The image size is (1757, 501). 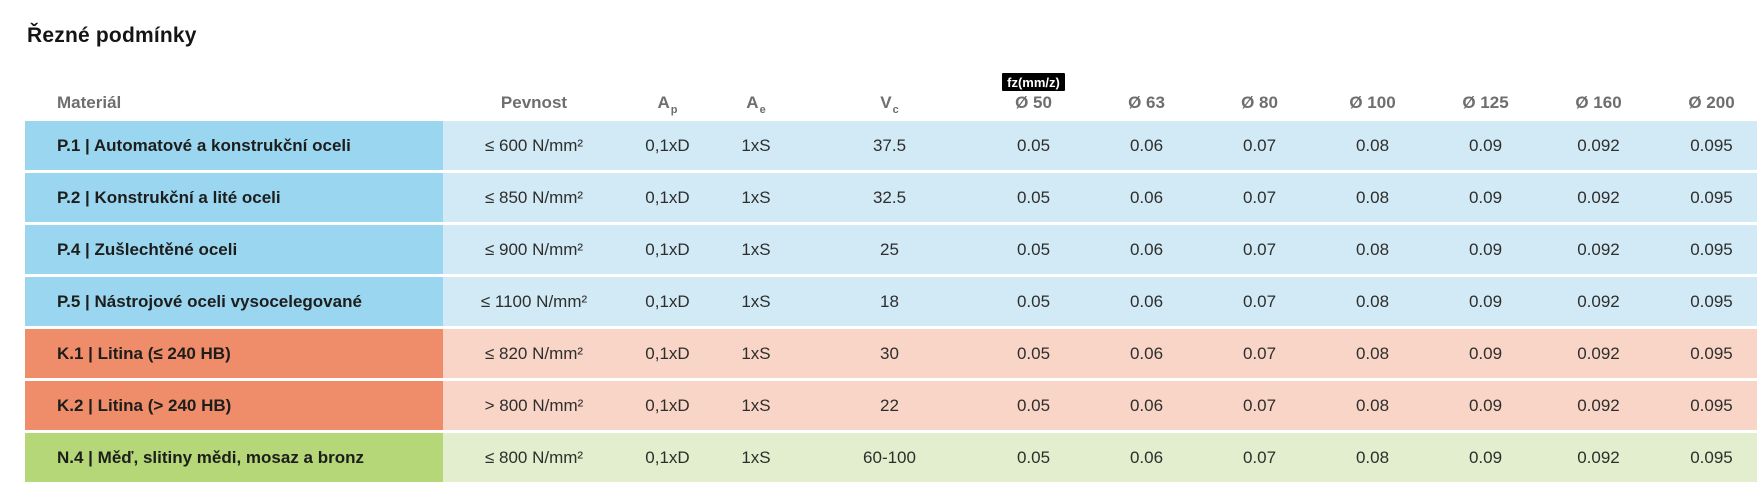 I want to click on pevnost-cell: ≤ 800 N/mm², so click(x=534, y=457).